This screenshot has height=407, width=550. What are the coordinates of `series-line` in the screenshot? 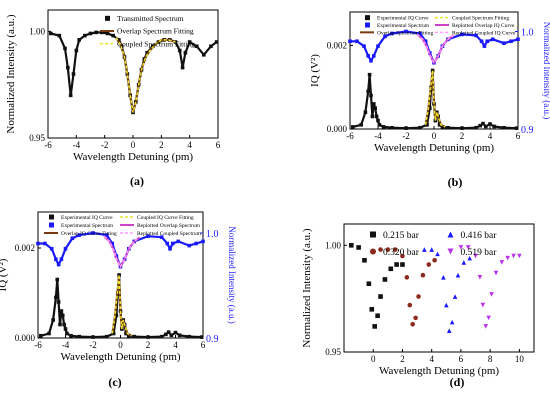 It's located at (122, 252).